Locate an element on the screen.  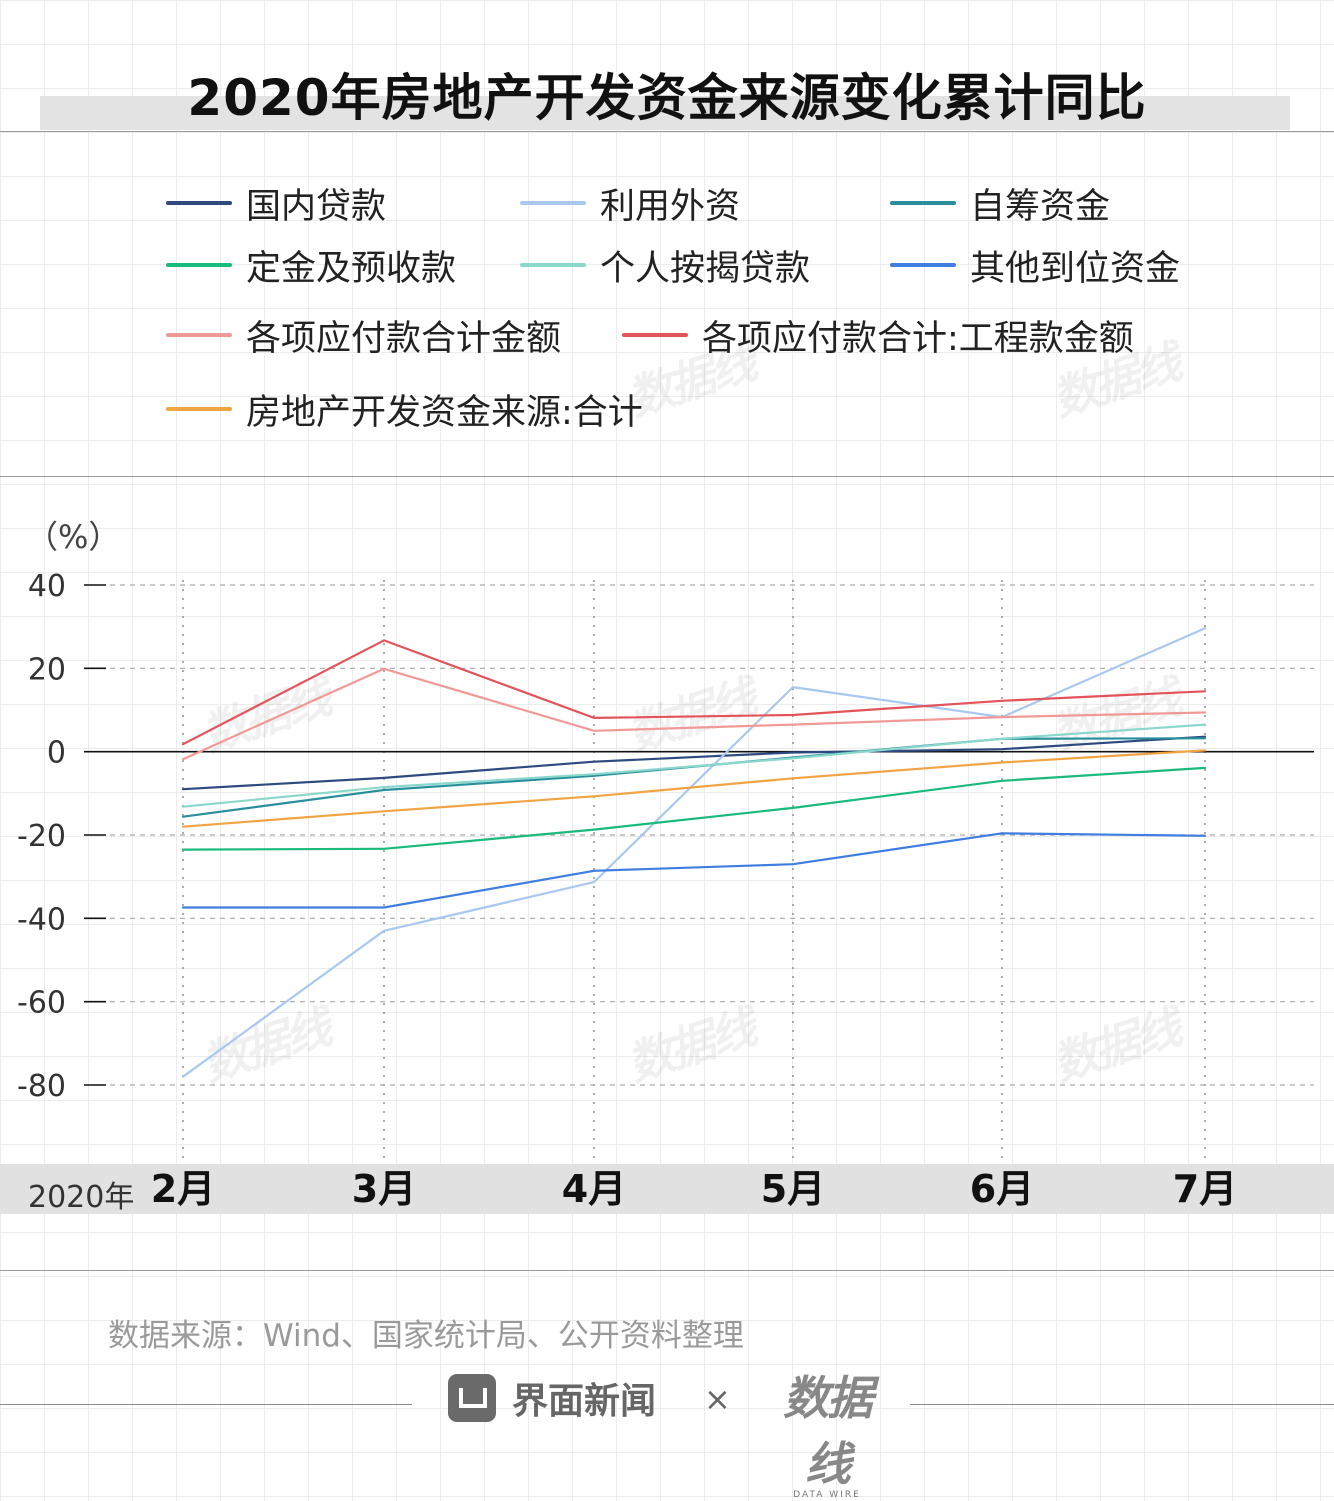
y-tick-label: -60 is located at coordinates (41, 1003).